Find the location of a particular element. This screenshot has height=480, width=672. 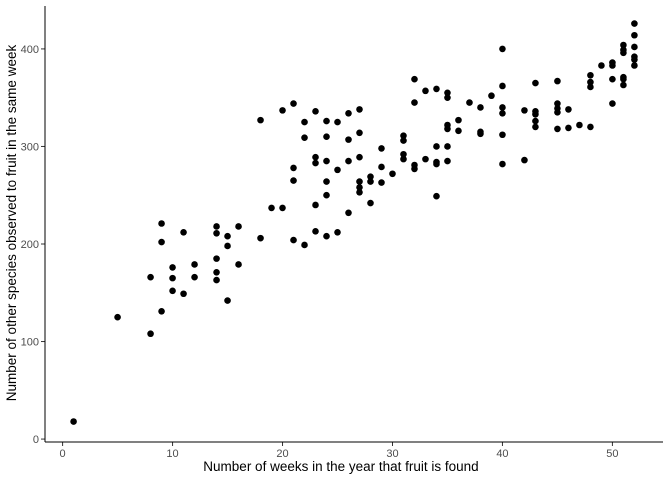

y-tick-label: 400 is located at coordinates (30, 50).